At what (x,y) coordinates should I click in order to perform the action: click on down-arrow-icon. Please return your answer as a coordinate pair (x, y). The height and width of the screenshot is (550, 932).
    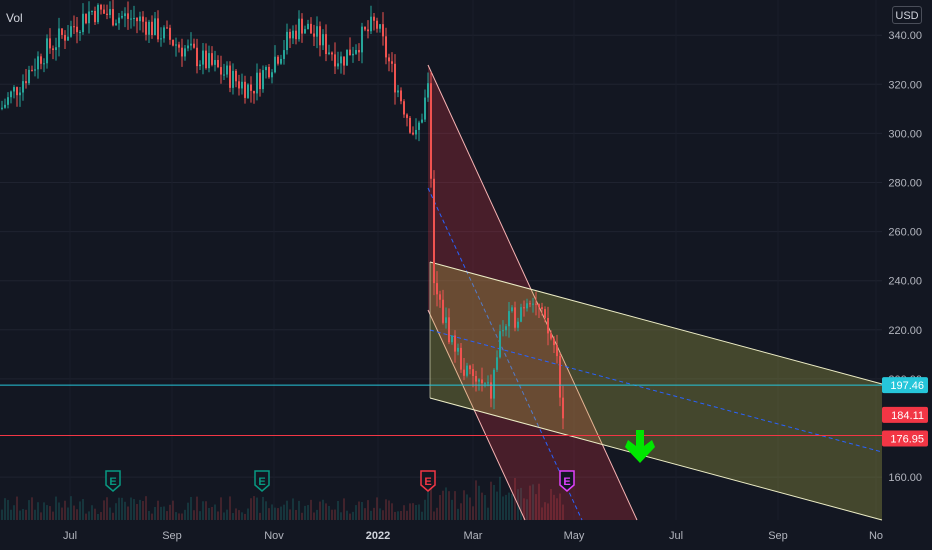
    Looking at the image, I should click on (640, 446).